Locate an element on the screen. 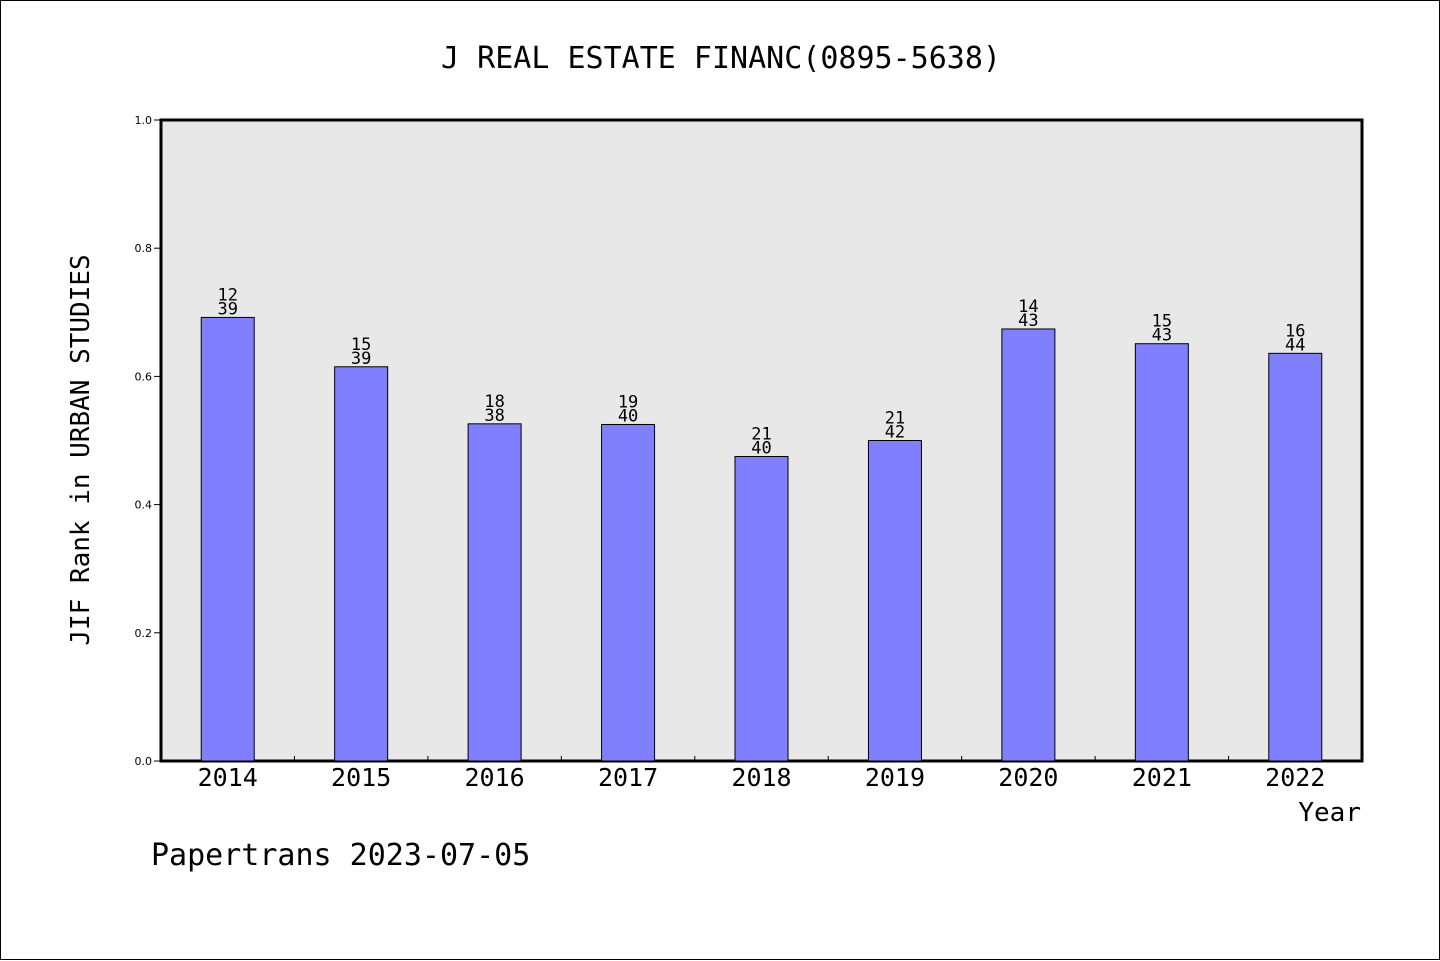 This screenshot has height=961, width=1440. bar-2022 is located at coordinates (1295, 557).